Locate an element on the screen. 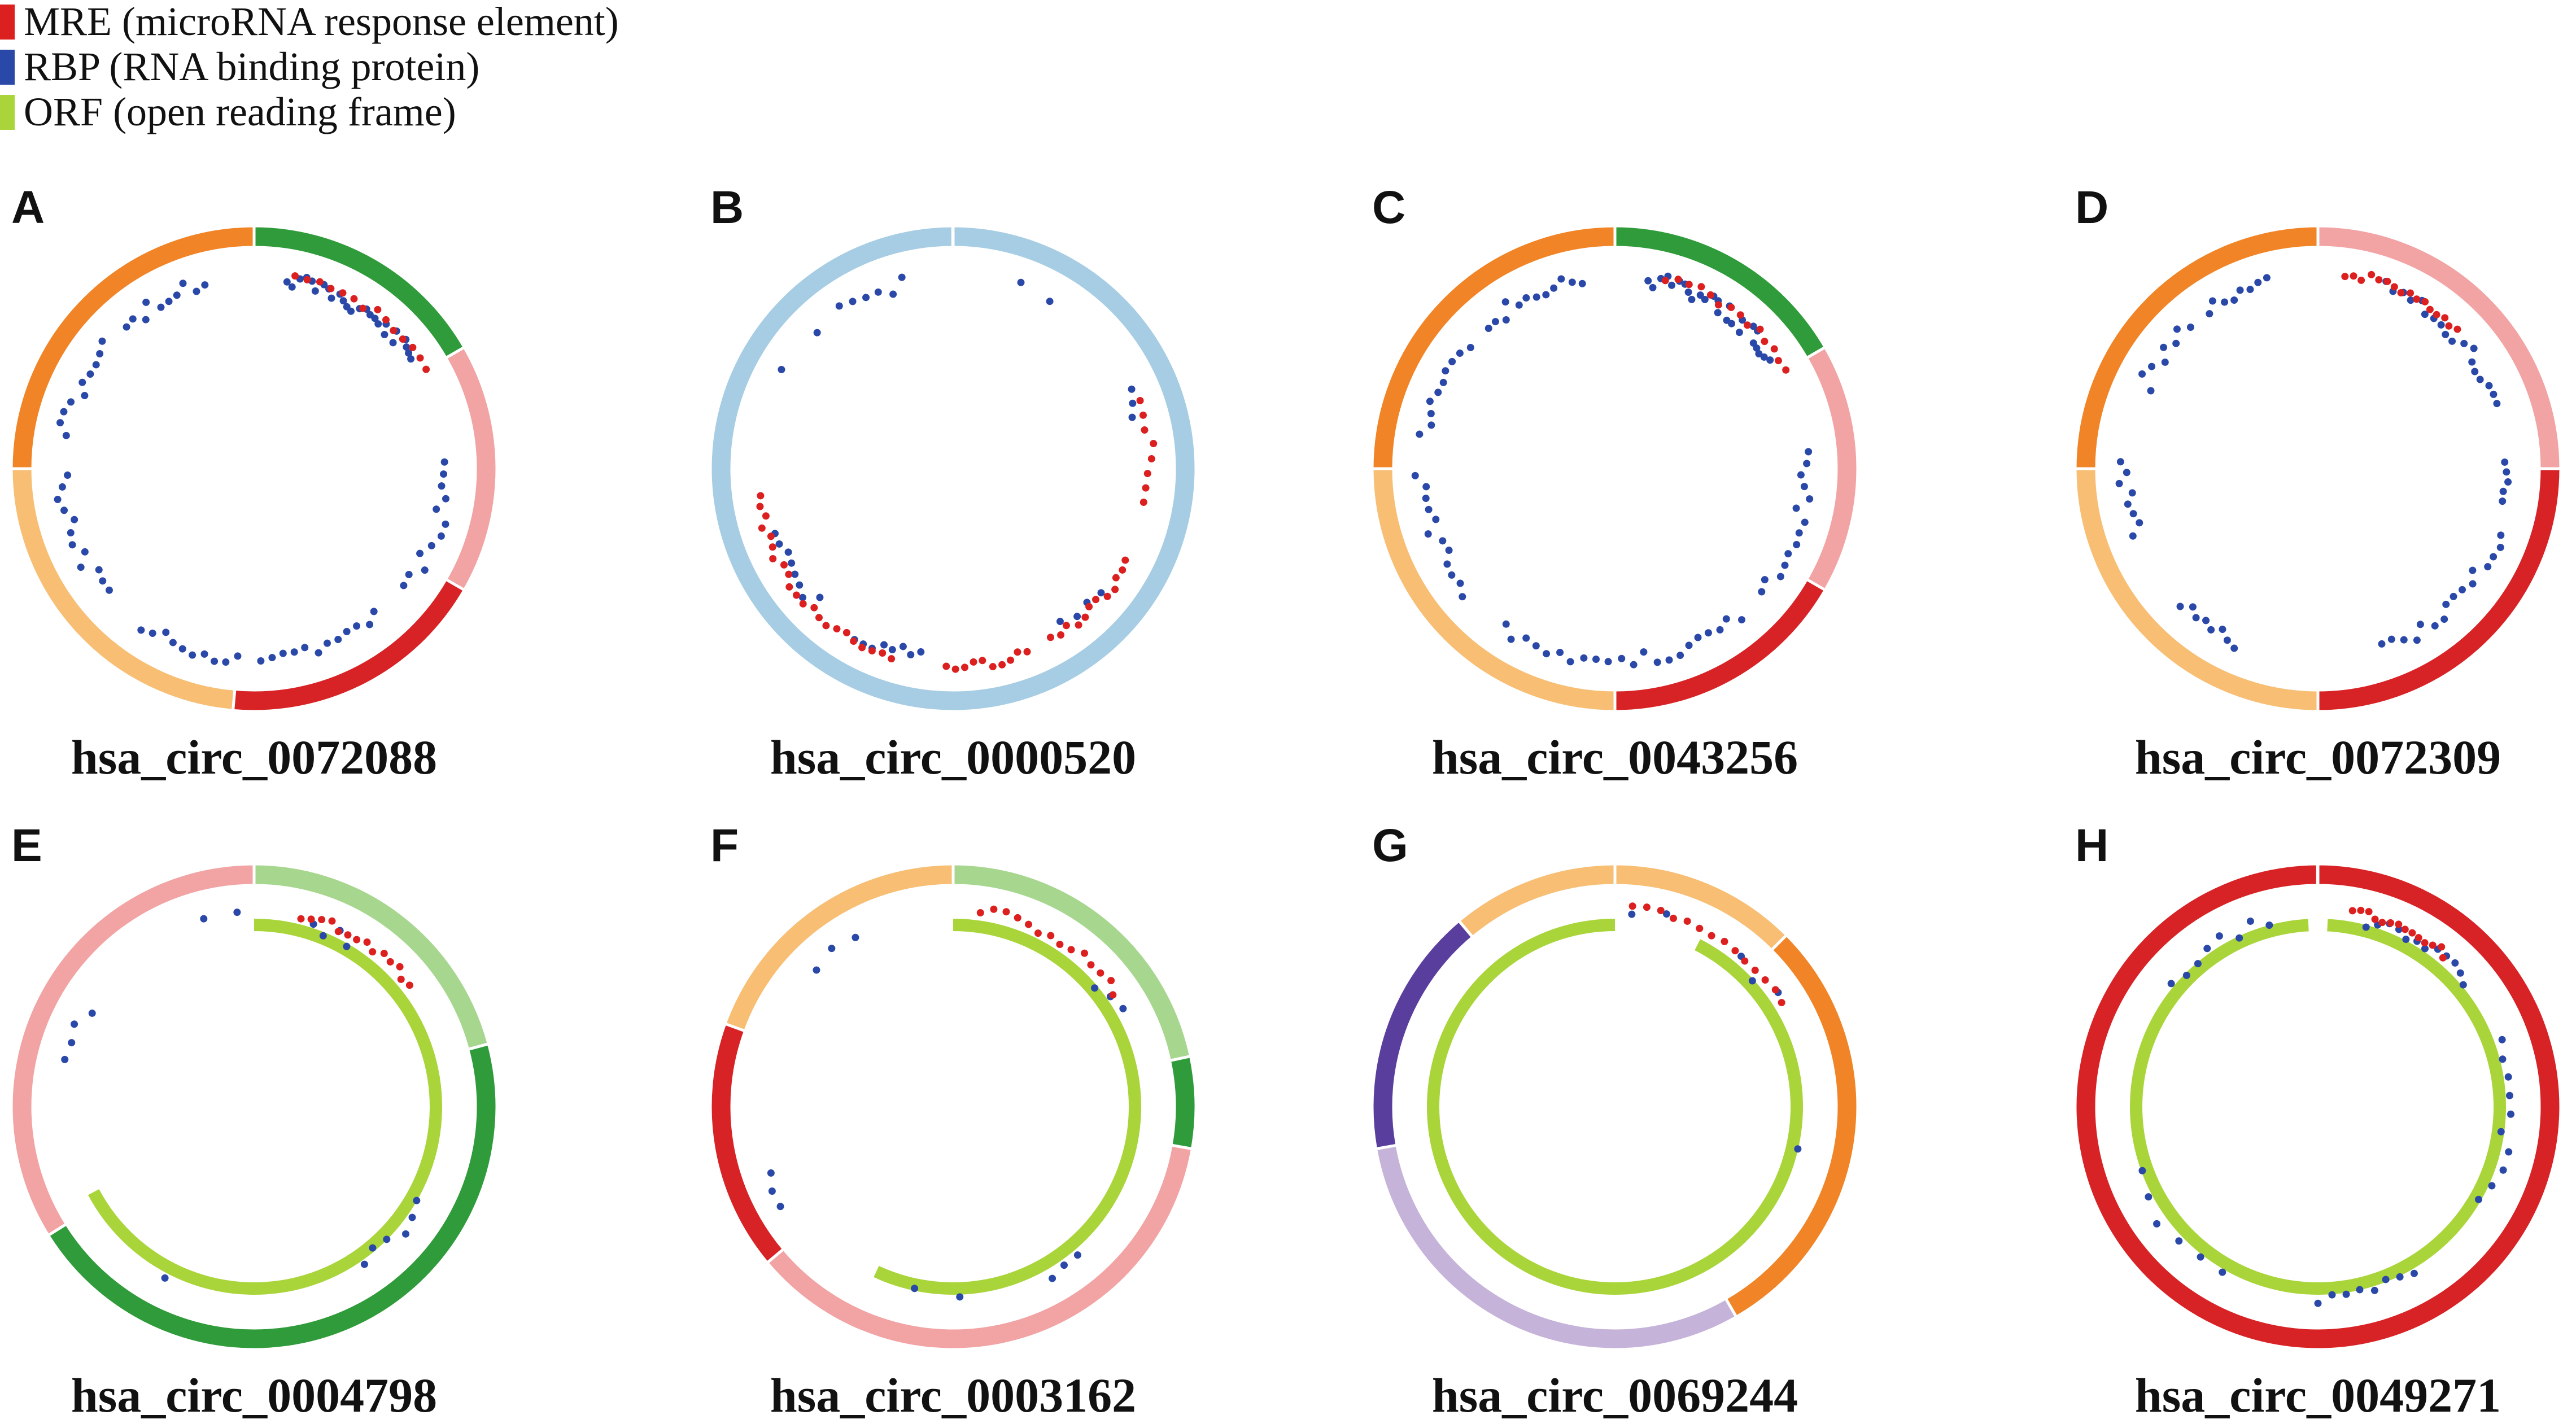 The height and width of the screenshot is (1428, 2576). circrna-id-label: hsa_circ_0004798 is located at coordinates (254, 1395).